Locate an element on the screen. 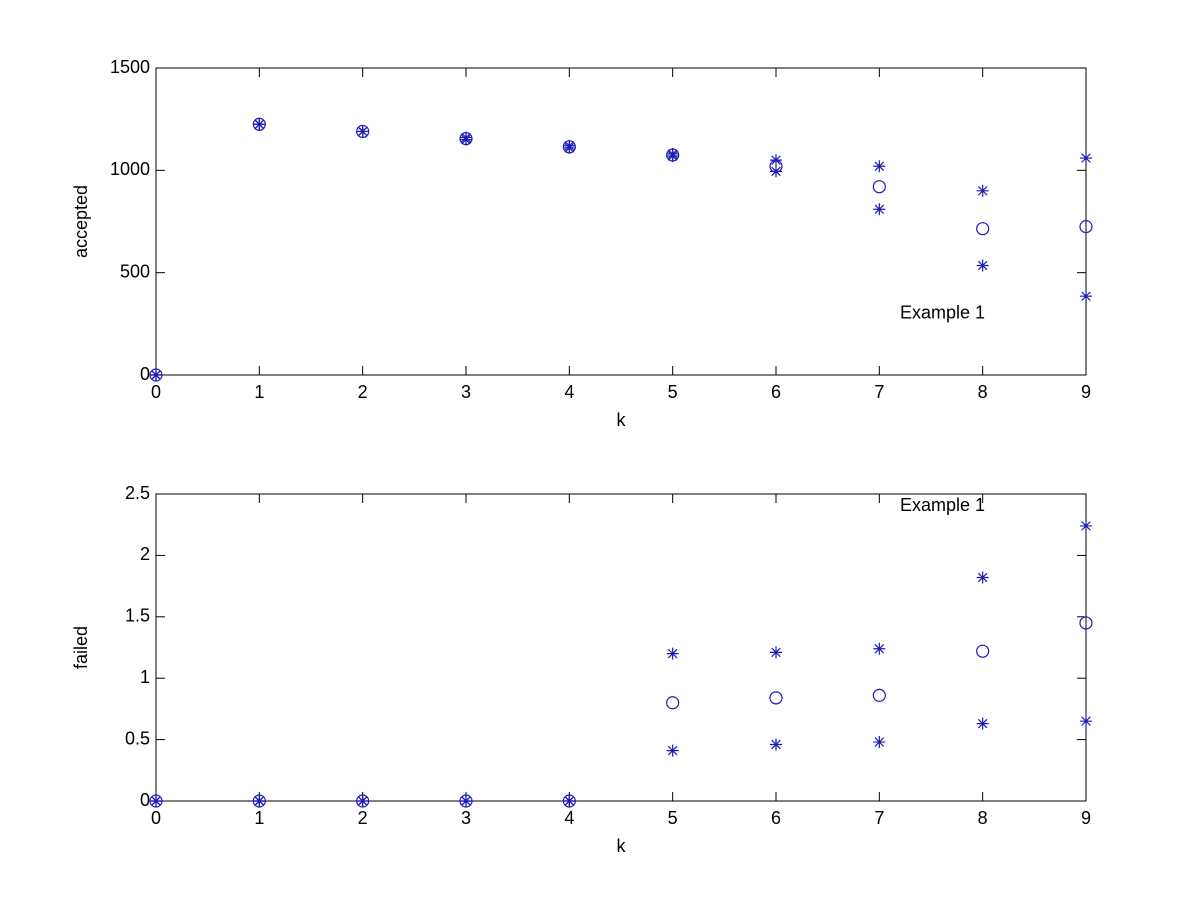 The height and width of the screenshot is (900, 1200). y-tick-label: 1 is located at coordinates (145, 677).